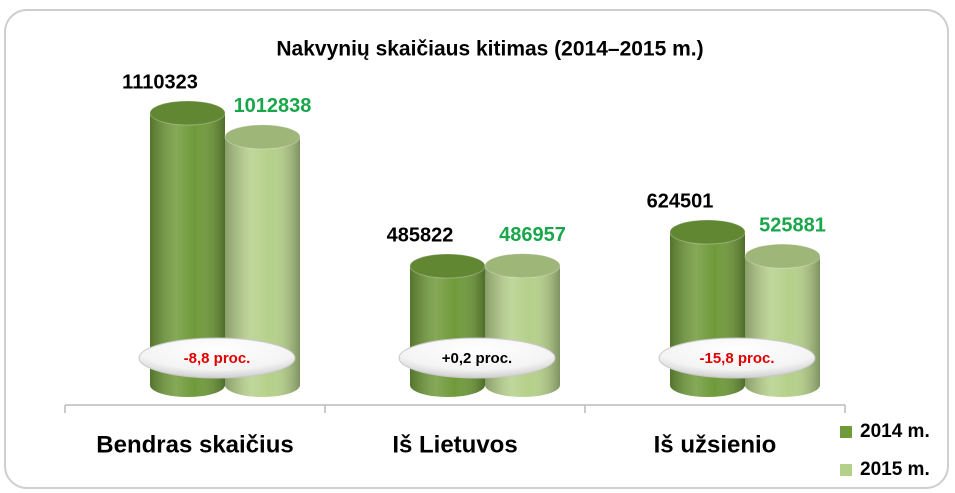 This screenshot has width=955, height=493. I want to click on value-label: 525881, so click(792, 225).